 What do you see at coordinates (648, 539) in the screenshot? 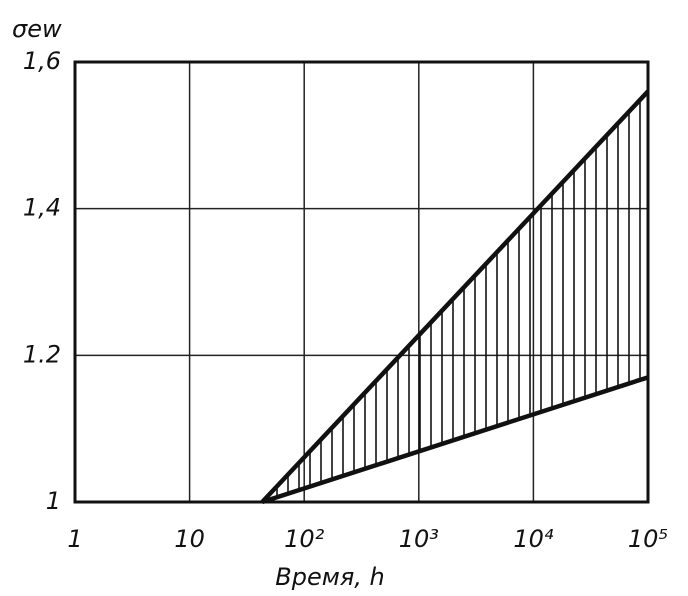
I see `x-tick-label: 10⁵` at bounding box center [648, 539].